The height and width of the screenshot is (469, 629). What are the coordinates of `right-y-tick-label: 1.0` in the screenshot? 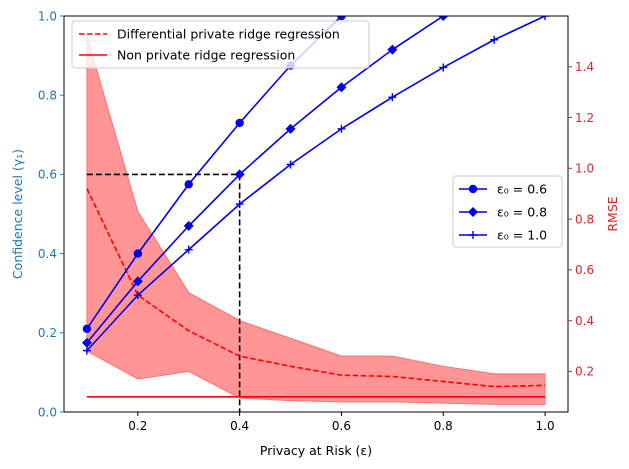 It's located at (584, 169).